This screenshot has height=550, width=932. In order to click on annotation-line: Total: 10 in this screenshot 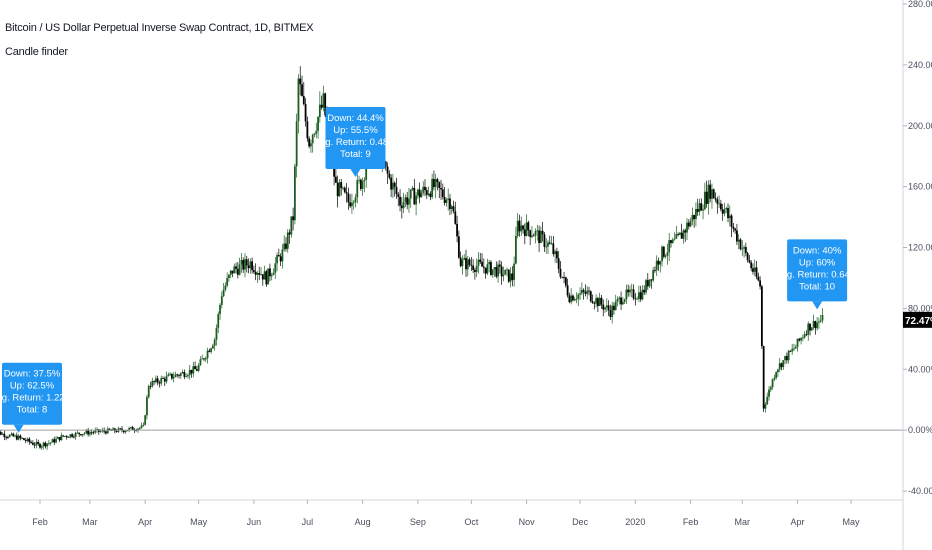, I will do `click(817, 286)`.